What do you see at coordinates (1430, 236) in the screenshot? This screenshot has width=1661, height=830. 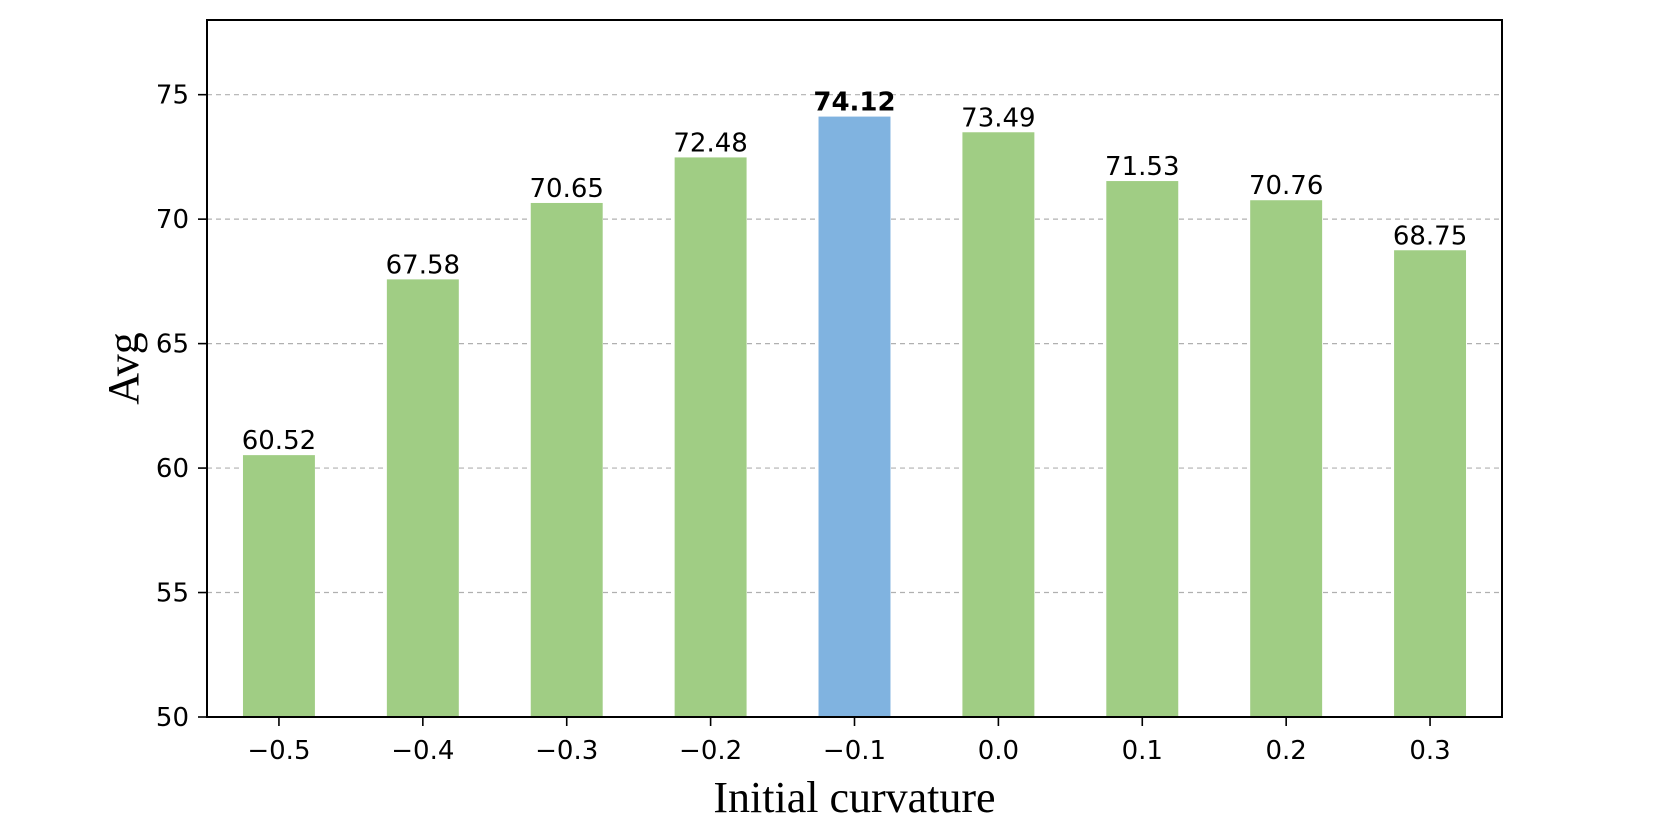 I see `data-label: 68.75` at bounding box center [1430, 236].